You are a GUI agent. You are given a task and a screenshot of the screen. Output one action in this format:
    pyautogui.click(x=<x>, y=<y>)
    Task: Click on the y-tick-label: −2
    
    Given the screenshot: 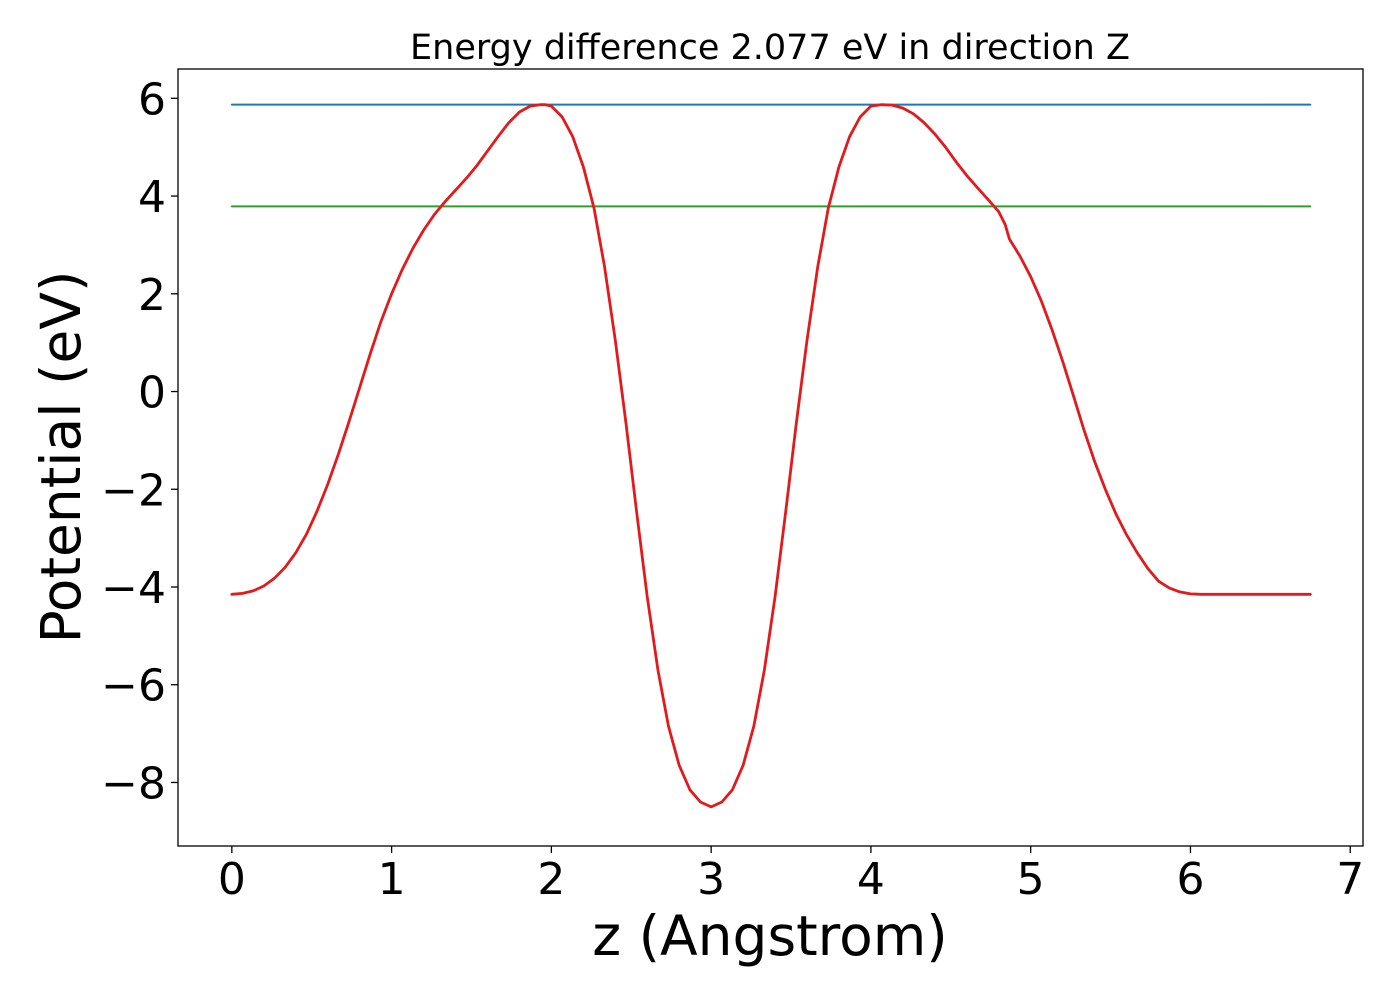 What is the action you would take?
    pyautogui.click(x=133, y=490)
    